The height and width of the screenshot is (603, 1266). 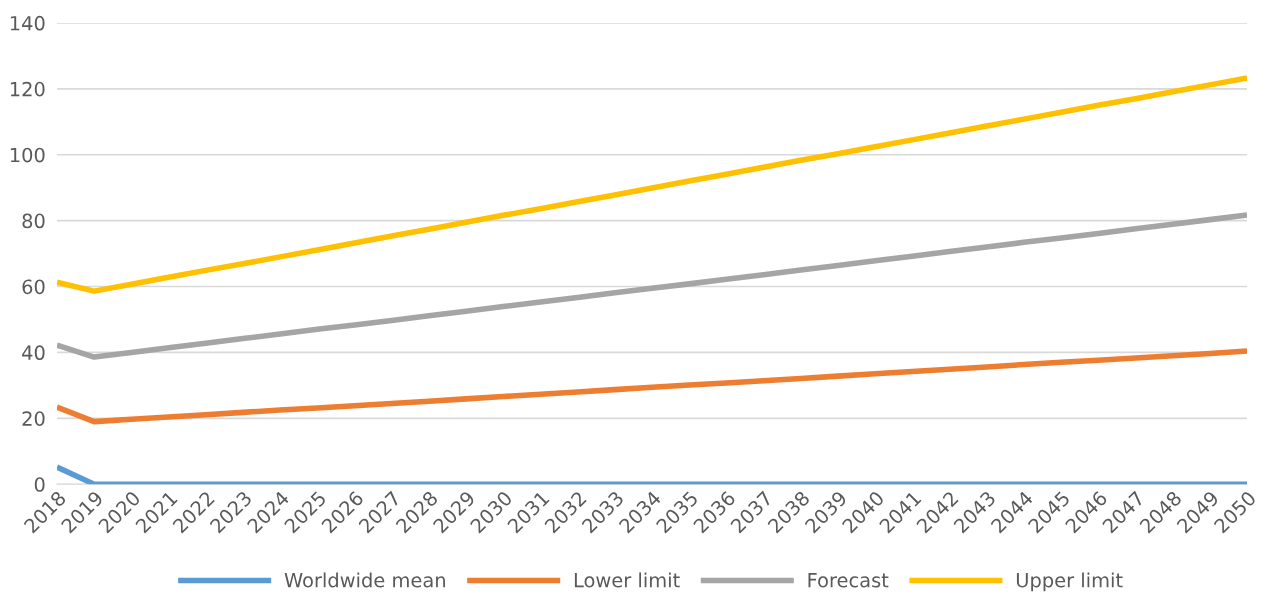 I want to click on y-tick-label: 100, so click(x=27, y=155).